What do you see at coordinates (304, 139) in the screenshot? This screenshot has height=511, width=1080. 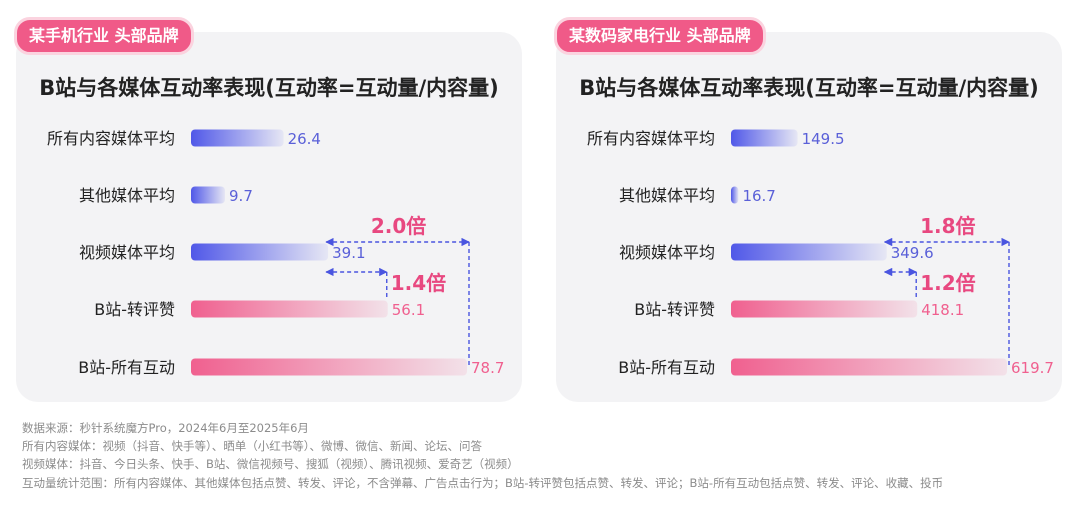 I see `value-label: 26.4` at bounding box center [304, 139].